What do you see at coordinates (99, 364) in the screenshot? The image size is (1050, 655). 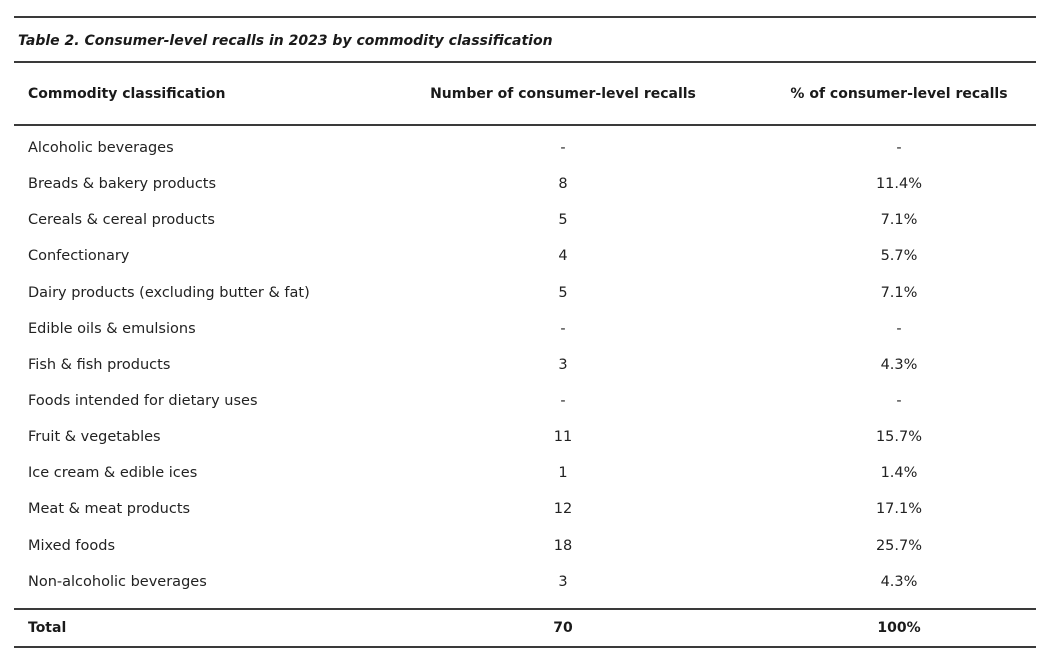 I see `cell-commodity: Fish & fish products` at bounding box center [99, 364].